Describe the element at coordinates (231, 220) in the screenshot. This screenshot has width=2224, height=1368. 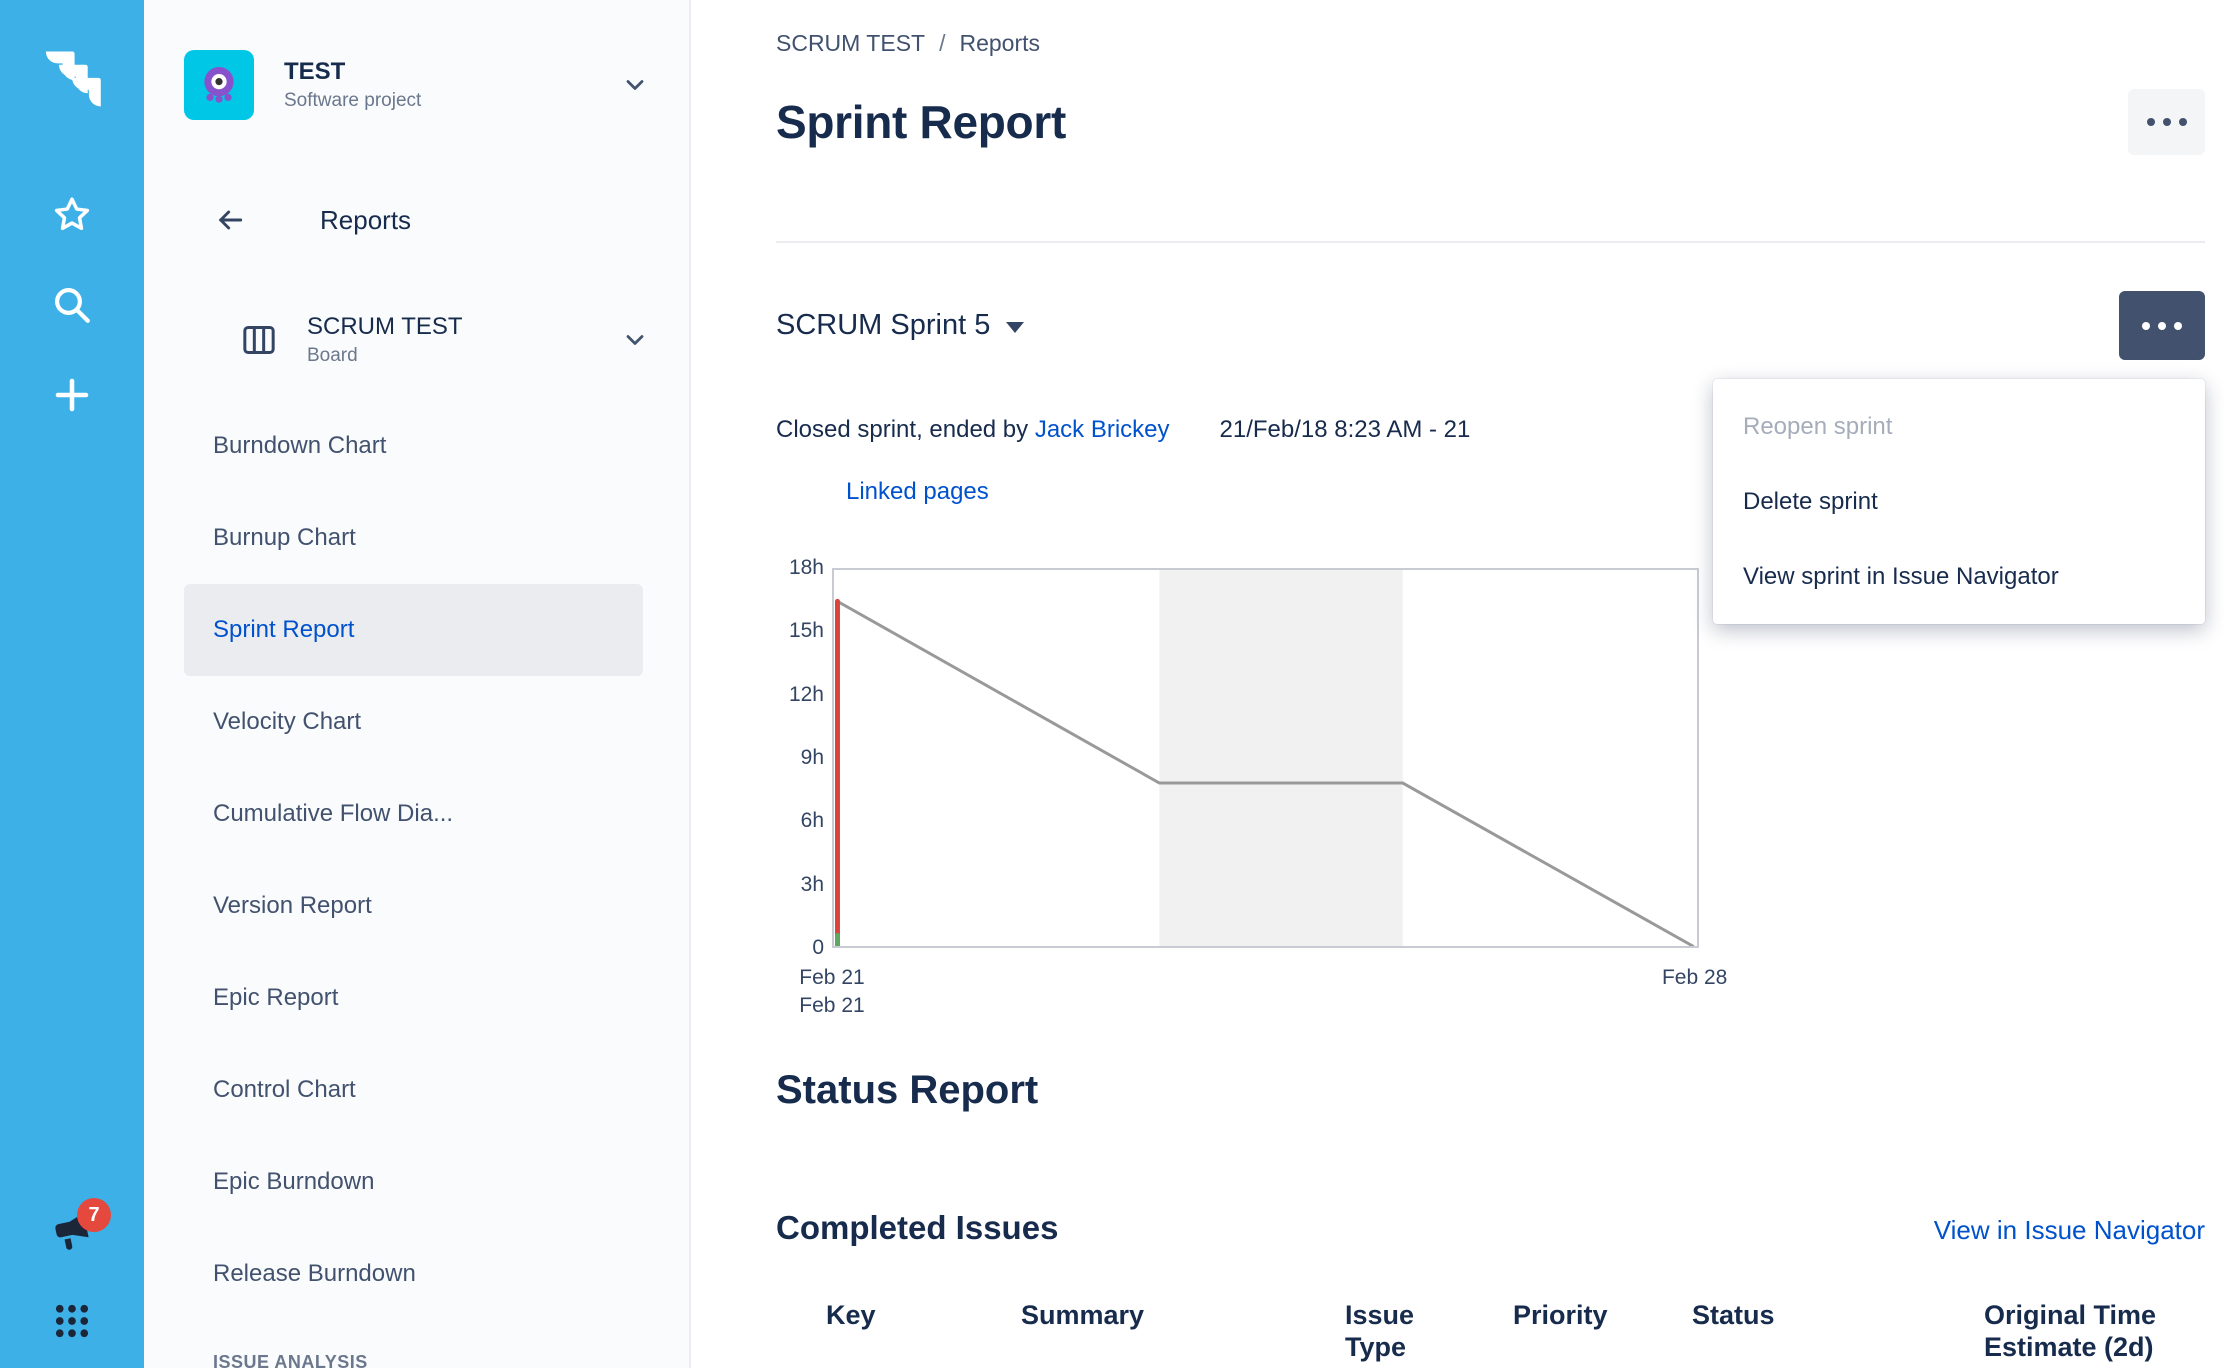
I see `back-arrow-icon` at that location.